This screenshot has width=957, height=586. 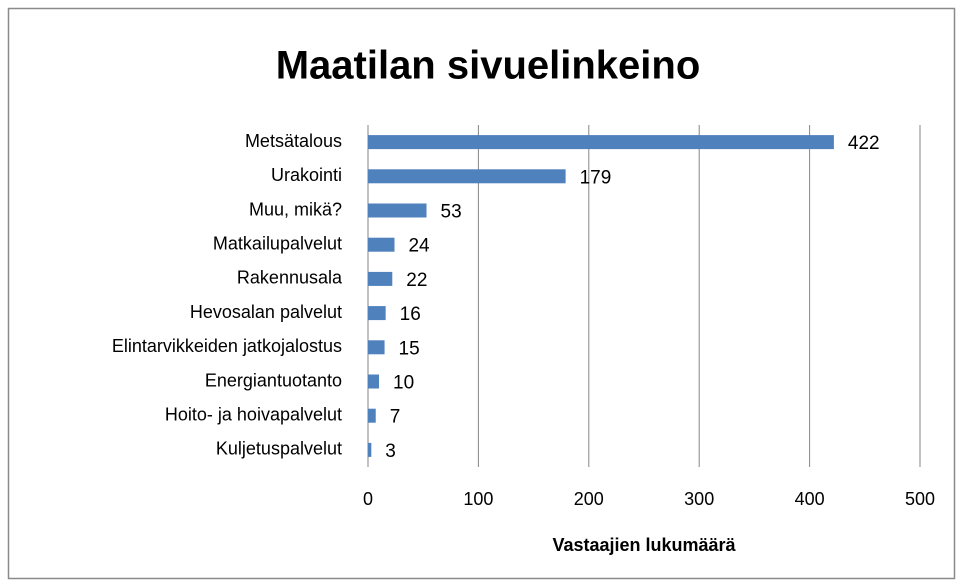 I want to click on y-tick-label: Kuljetuspalvelut, so click(x=279, y=449).